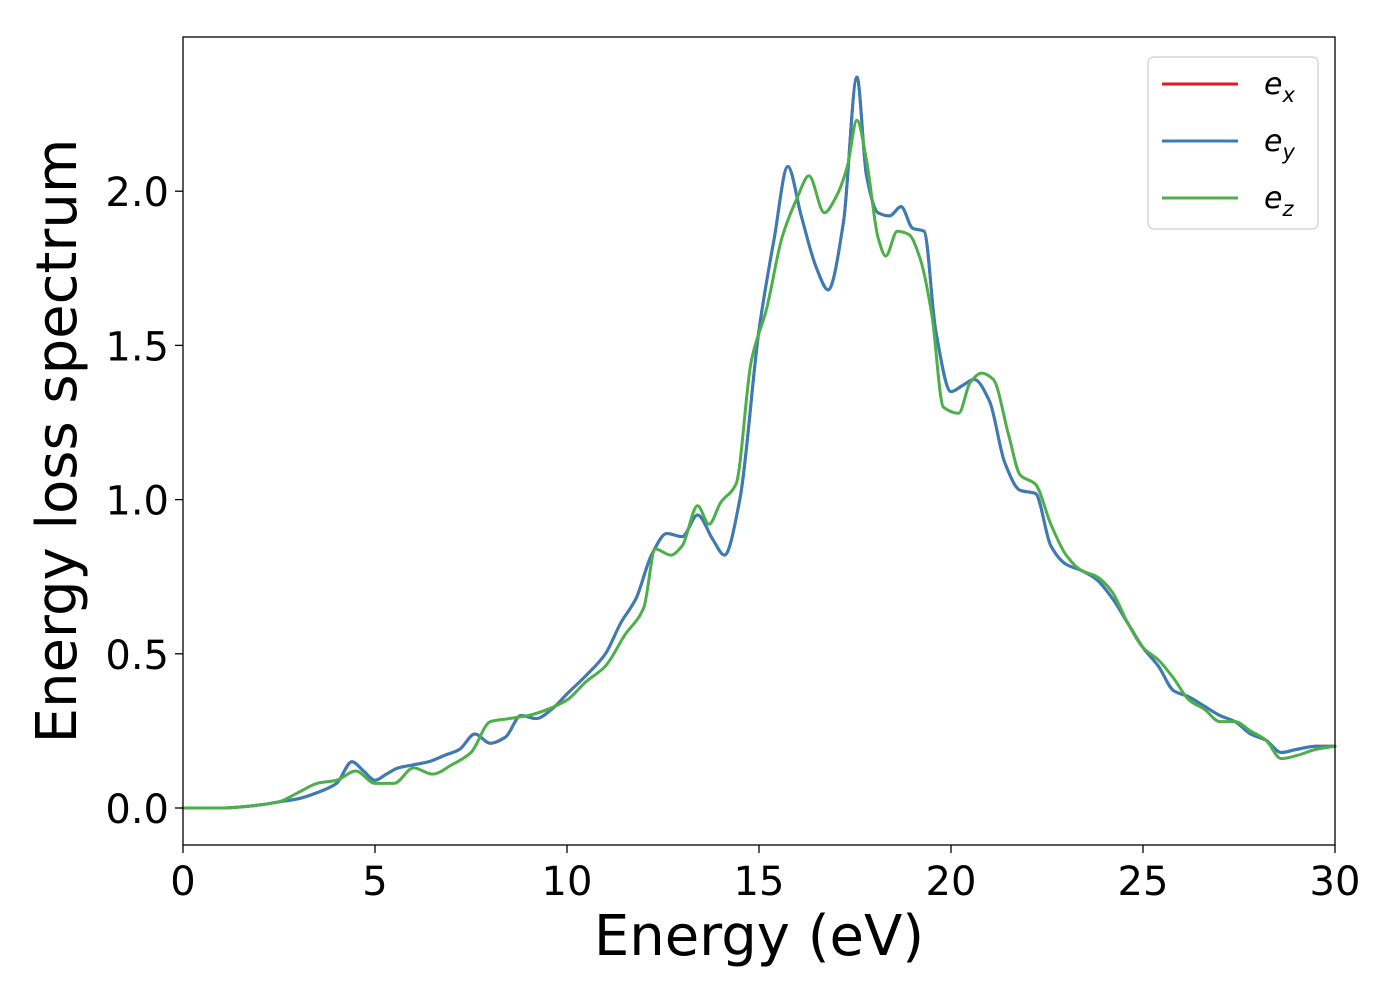 Image resolution: width=1400 pixels, height=1000 pixels. I want to click on x-axis-title: Energy (eV), so click(759, 936).